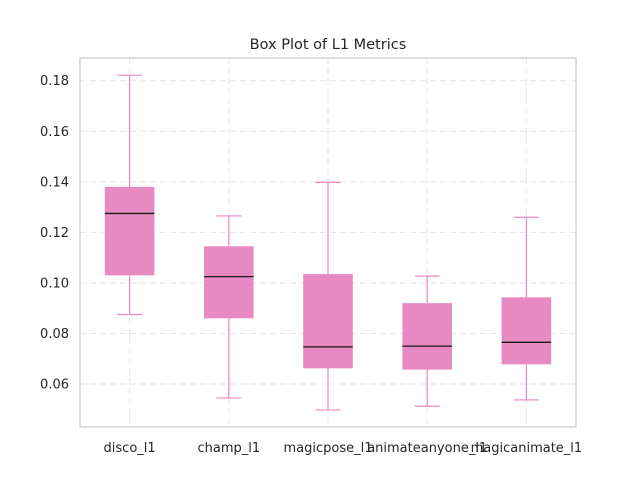  Describe the element at coordinates (54, 334) in the screenshot. I see `y-tick-label: 0.08` at that location.